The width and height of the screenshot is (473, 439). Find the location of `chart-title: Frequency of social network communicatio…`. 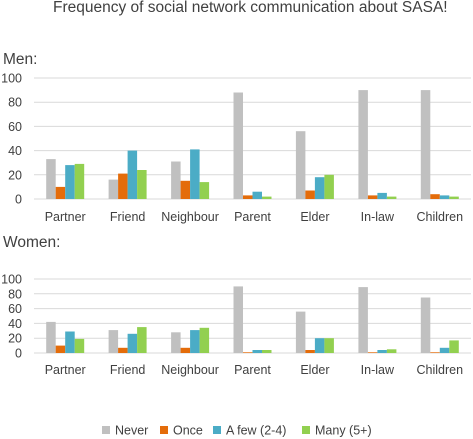

chart-title: Frequency of social network communicatio… is located at coordinates (250, 8).